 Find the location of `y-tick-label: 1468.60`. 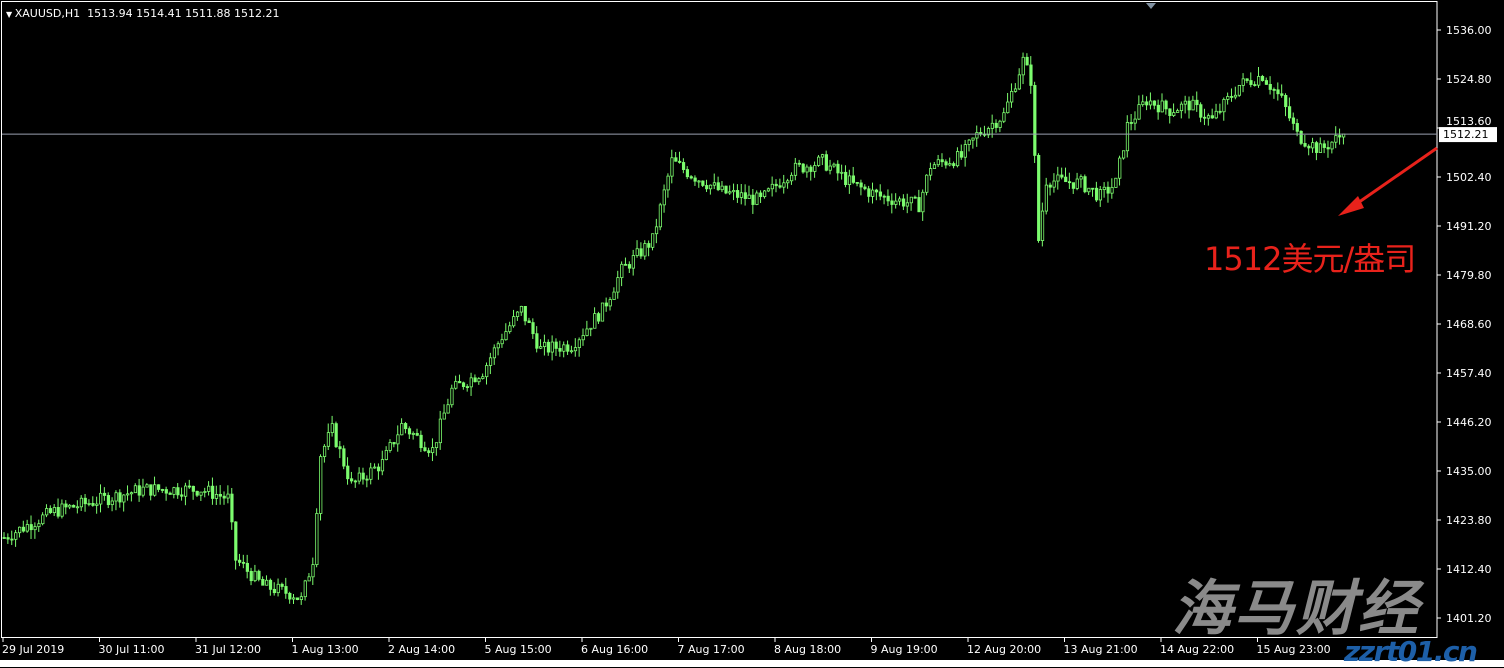

y-tick-label: 1468.60 is located at coordinates (1469, 324).